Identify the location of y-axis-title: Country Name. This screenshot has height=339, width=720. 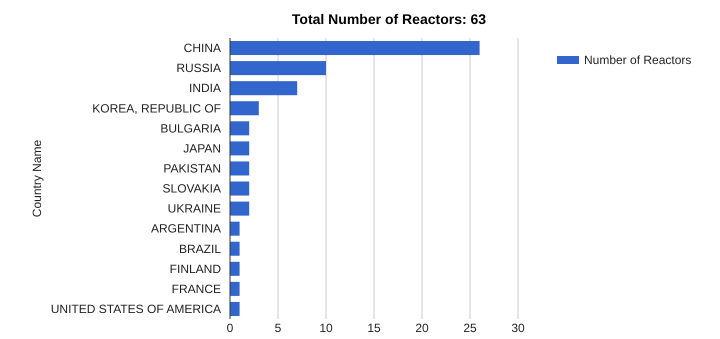
(37, 179).